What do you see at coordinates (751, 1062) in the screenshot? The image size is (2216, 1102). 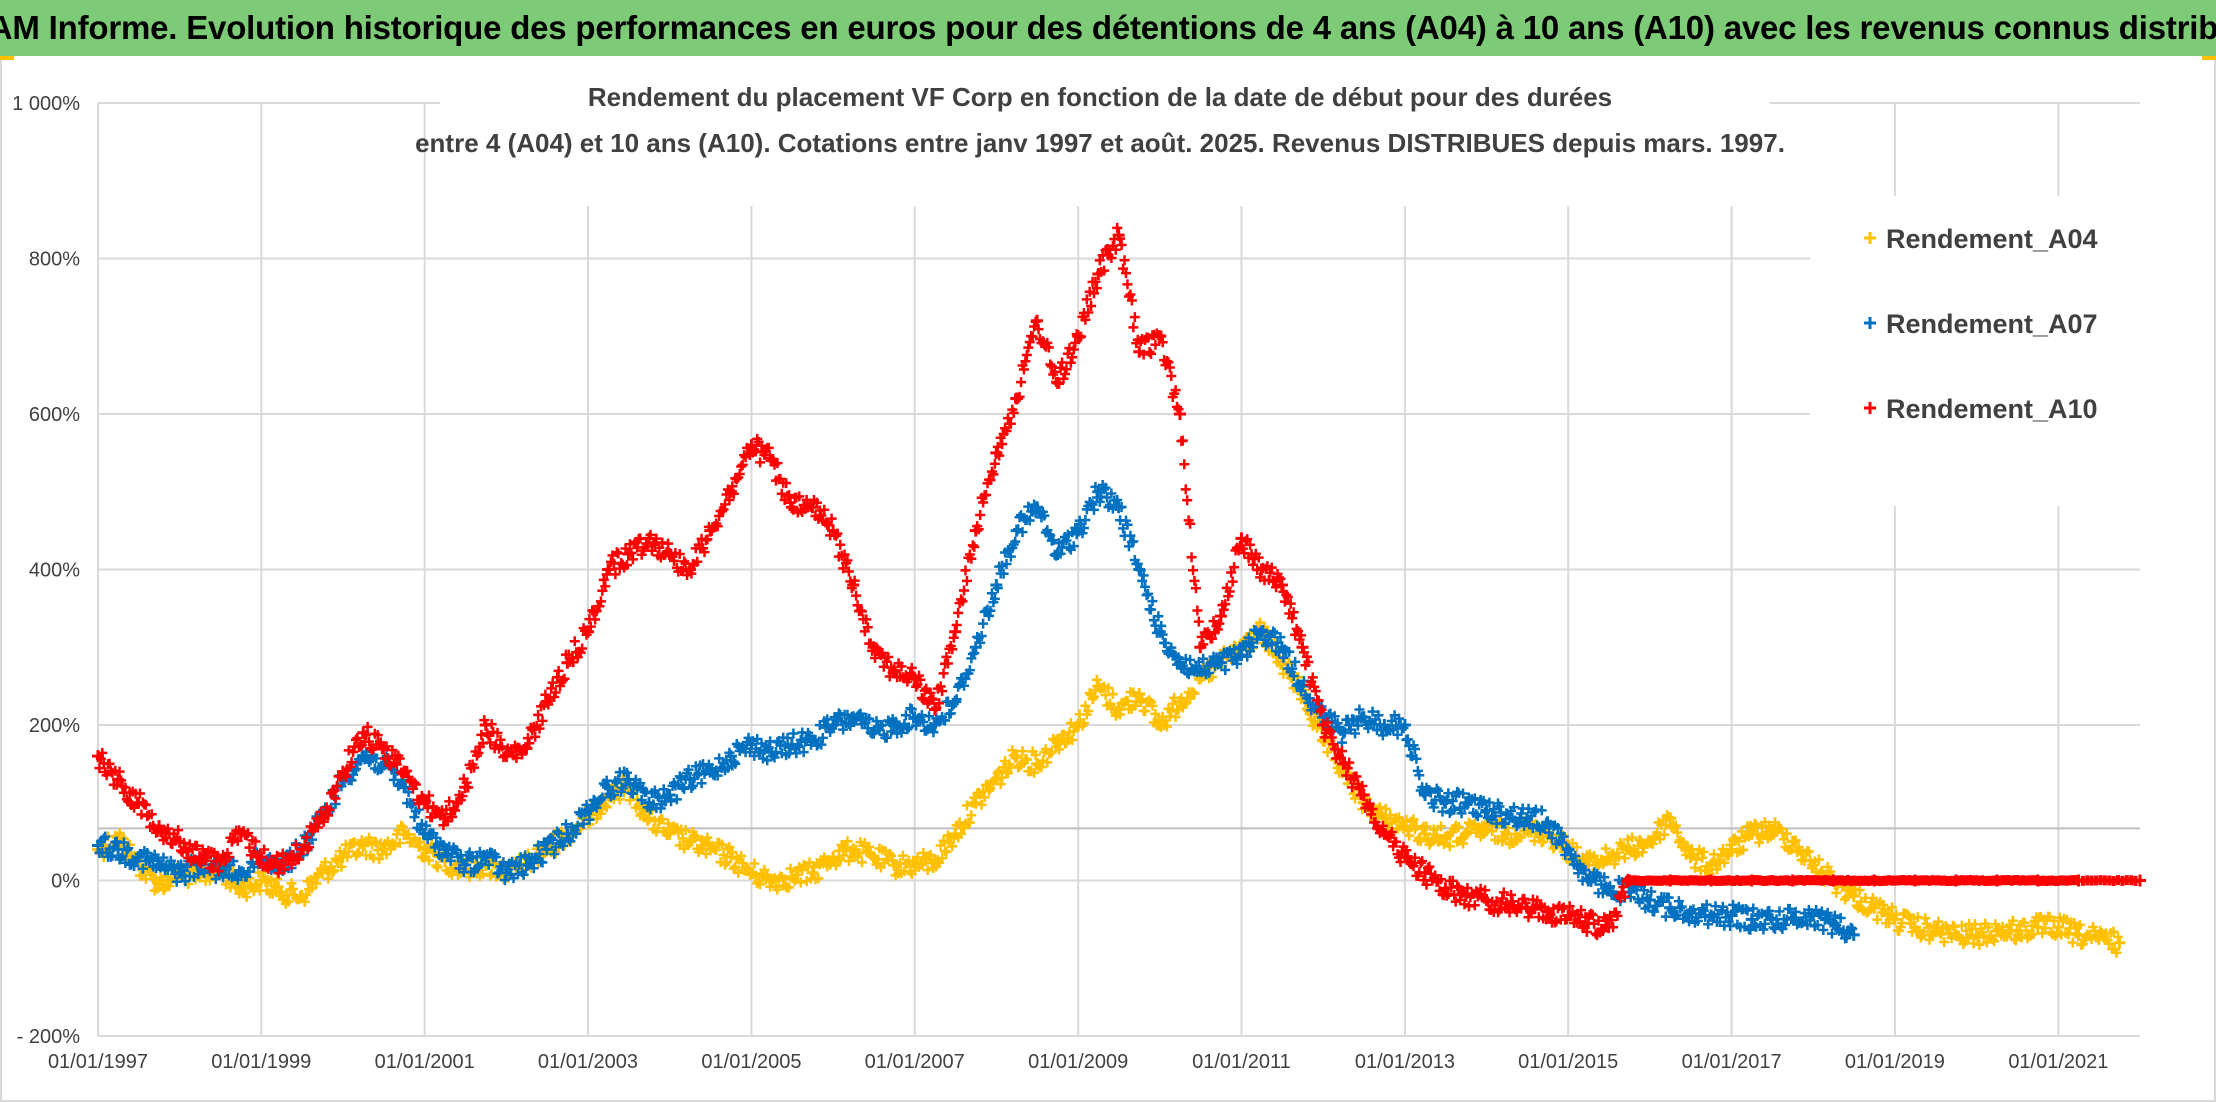 I see `x-tick-label: 01/01/2005` at bounding box center [751, 1062].